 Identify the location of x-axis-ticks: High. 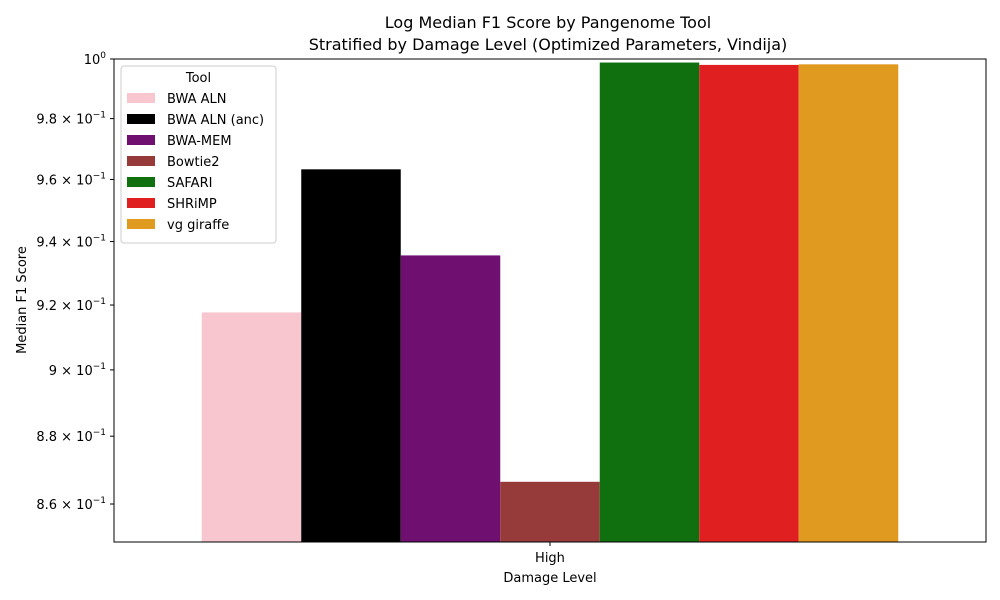
(550, 554).